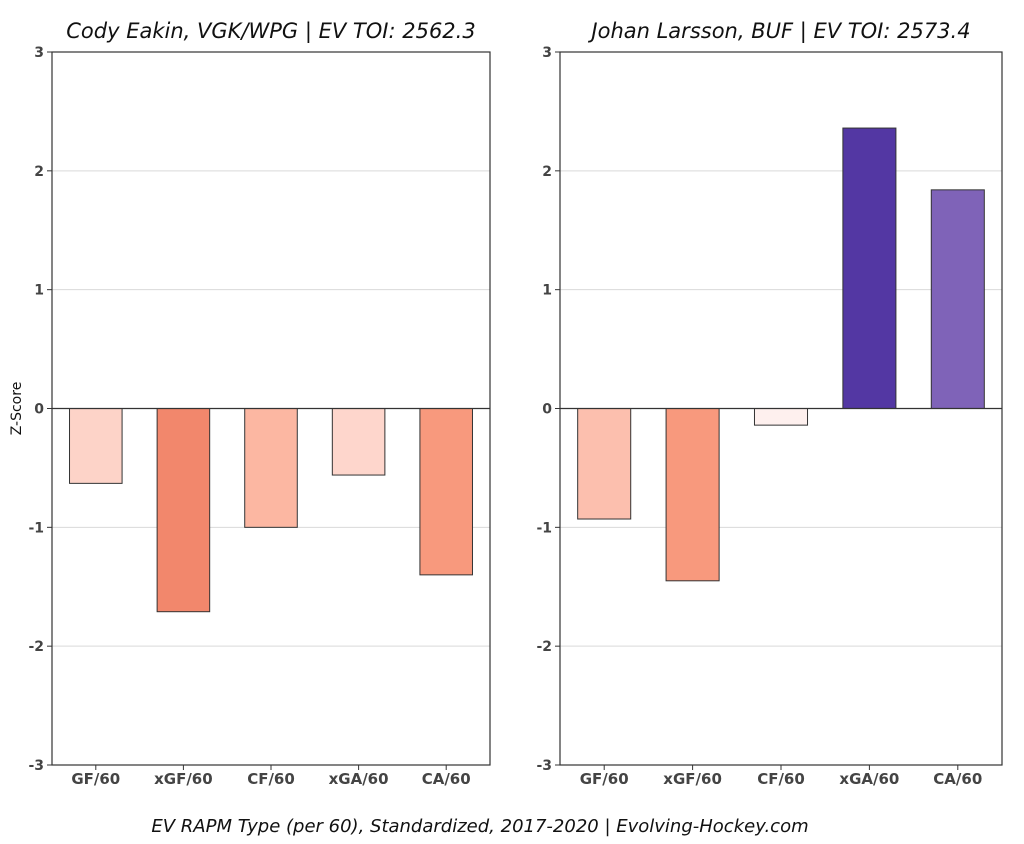 The image size is (1024, 844). What do you see at coordinates (17, 409) in the screenshot?
I see `y-axis-label: Z-Score` at bounding box center [17, 409].